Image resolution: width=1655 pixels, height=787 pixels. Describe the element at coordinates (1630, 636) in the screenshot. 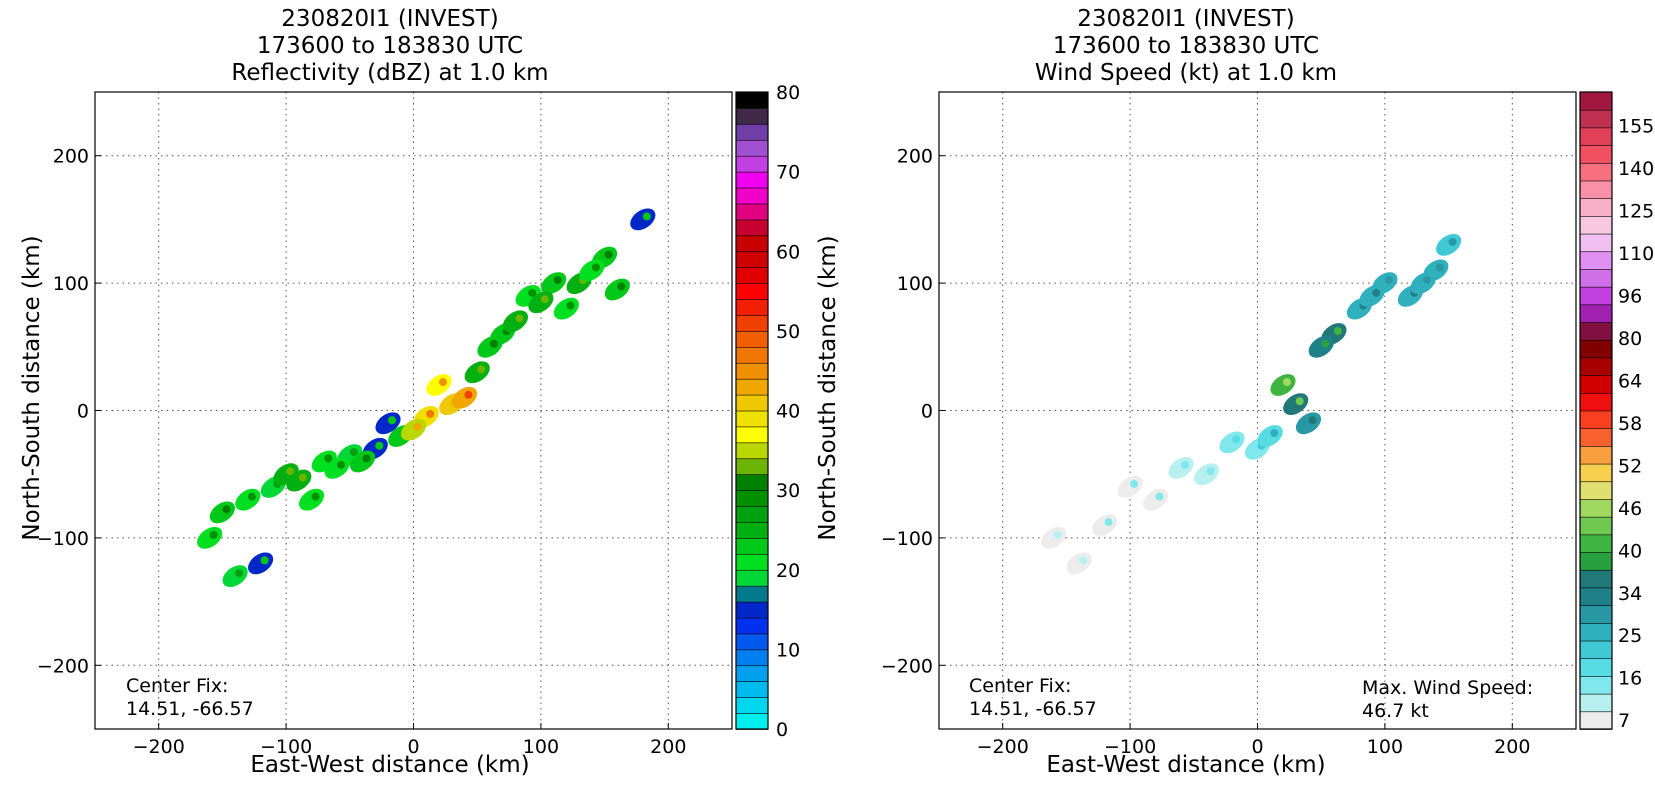

I see `colorbar-label: 25` at that location.